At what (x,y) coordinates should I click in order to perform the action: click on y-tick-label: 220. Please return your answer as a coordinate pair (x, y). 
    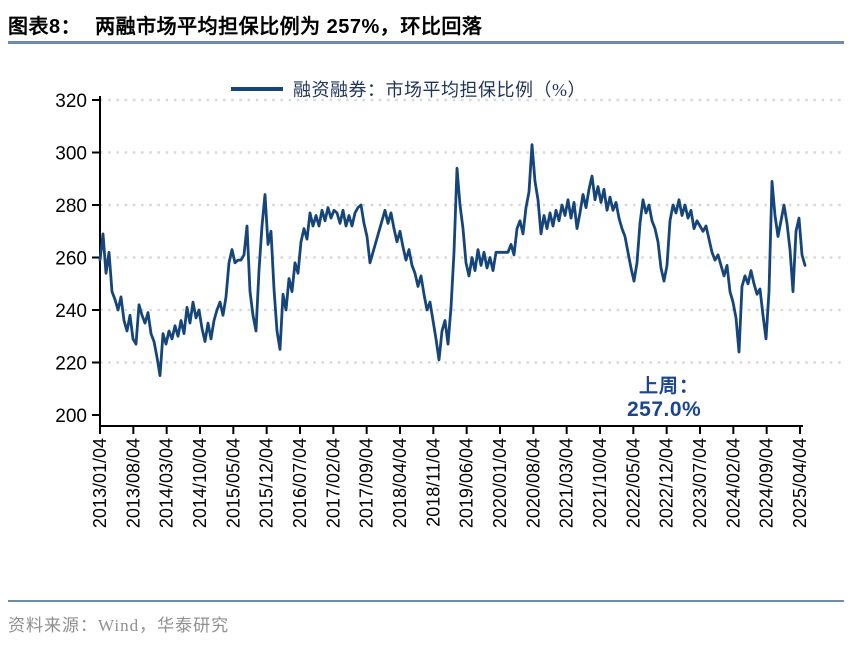
    Looking at the image, I should click on (71, 364).